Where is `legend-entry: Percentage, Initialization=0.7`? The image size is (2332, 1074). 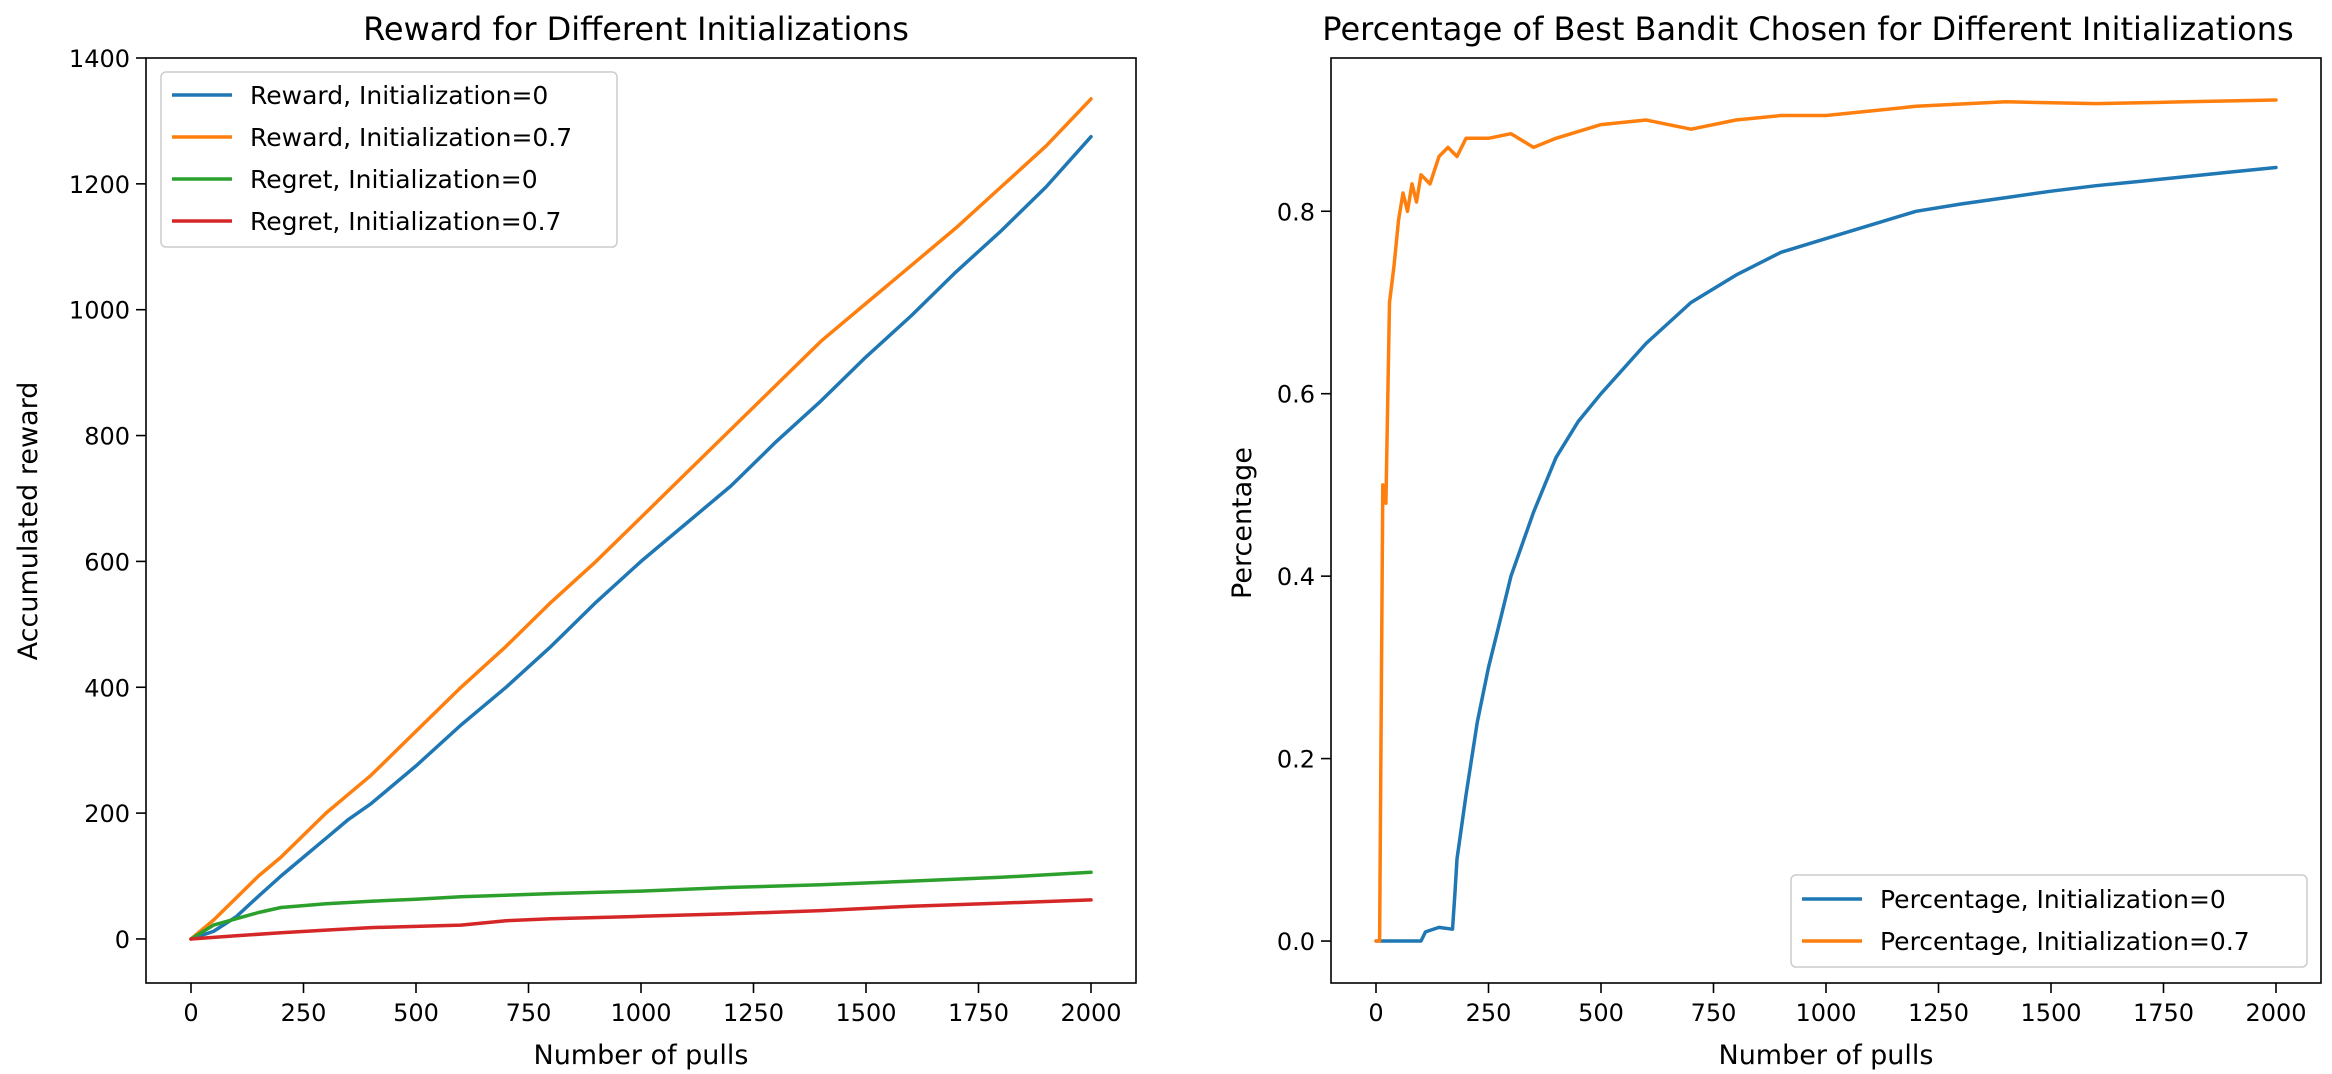 legend-entry: Percentage, Initialization=0.7 is located at coordinates (2026, 941).